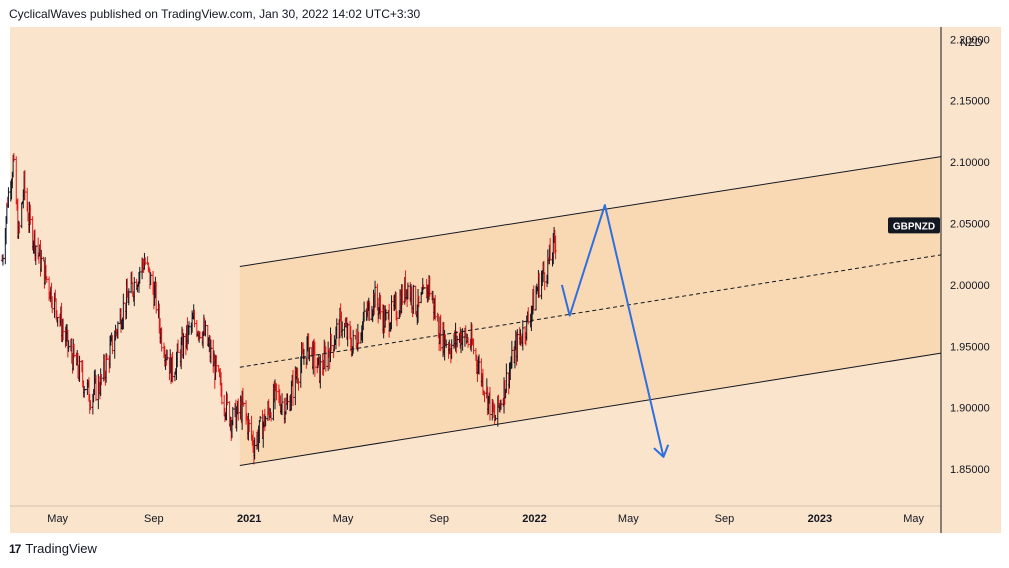  Describe the element at coordinates (970, 286) in the screenshot. I see `price-tick-label: 2.00000` at that location.